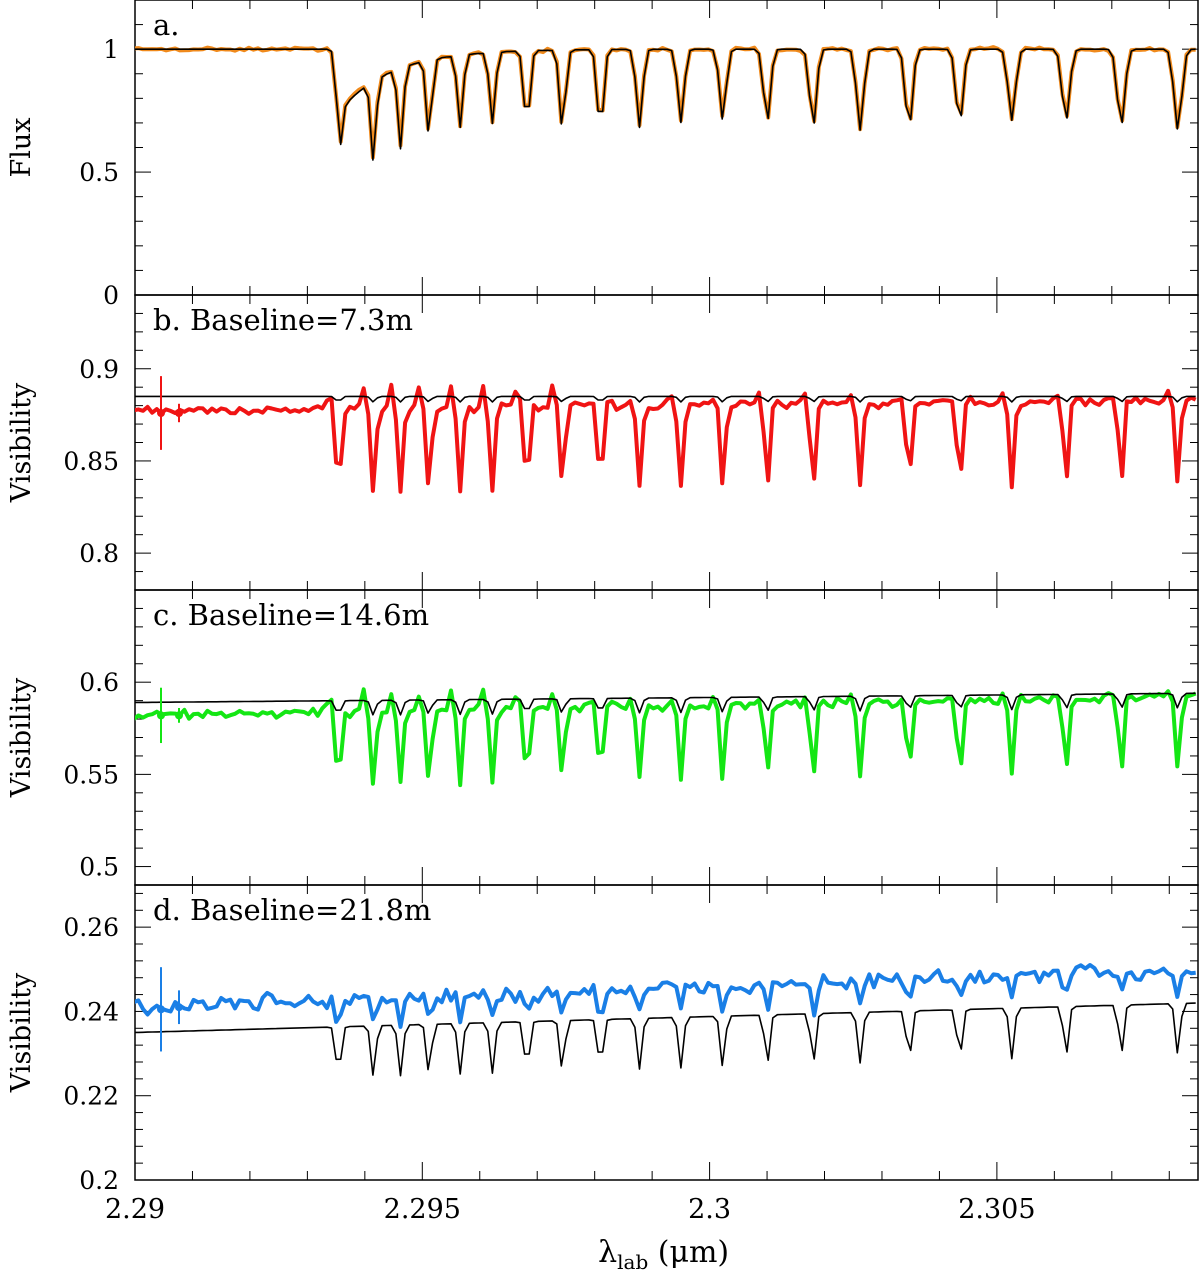 The height and width of the screenshot is (1281, 1200). I want to click on panel-c-ytick-label: 0.5, so click(99, 867).